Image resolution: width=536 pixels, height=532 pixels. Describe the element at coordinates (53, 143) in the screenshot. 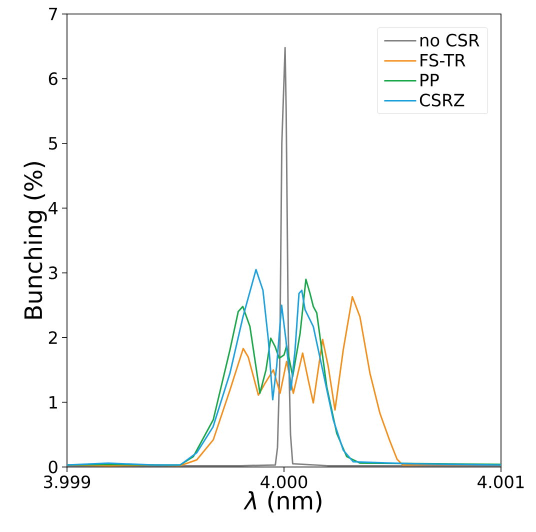

I see `y-tick-label: 5` at that location.